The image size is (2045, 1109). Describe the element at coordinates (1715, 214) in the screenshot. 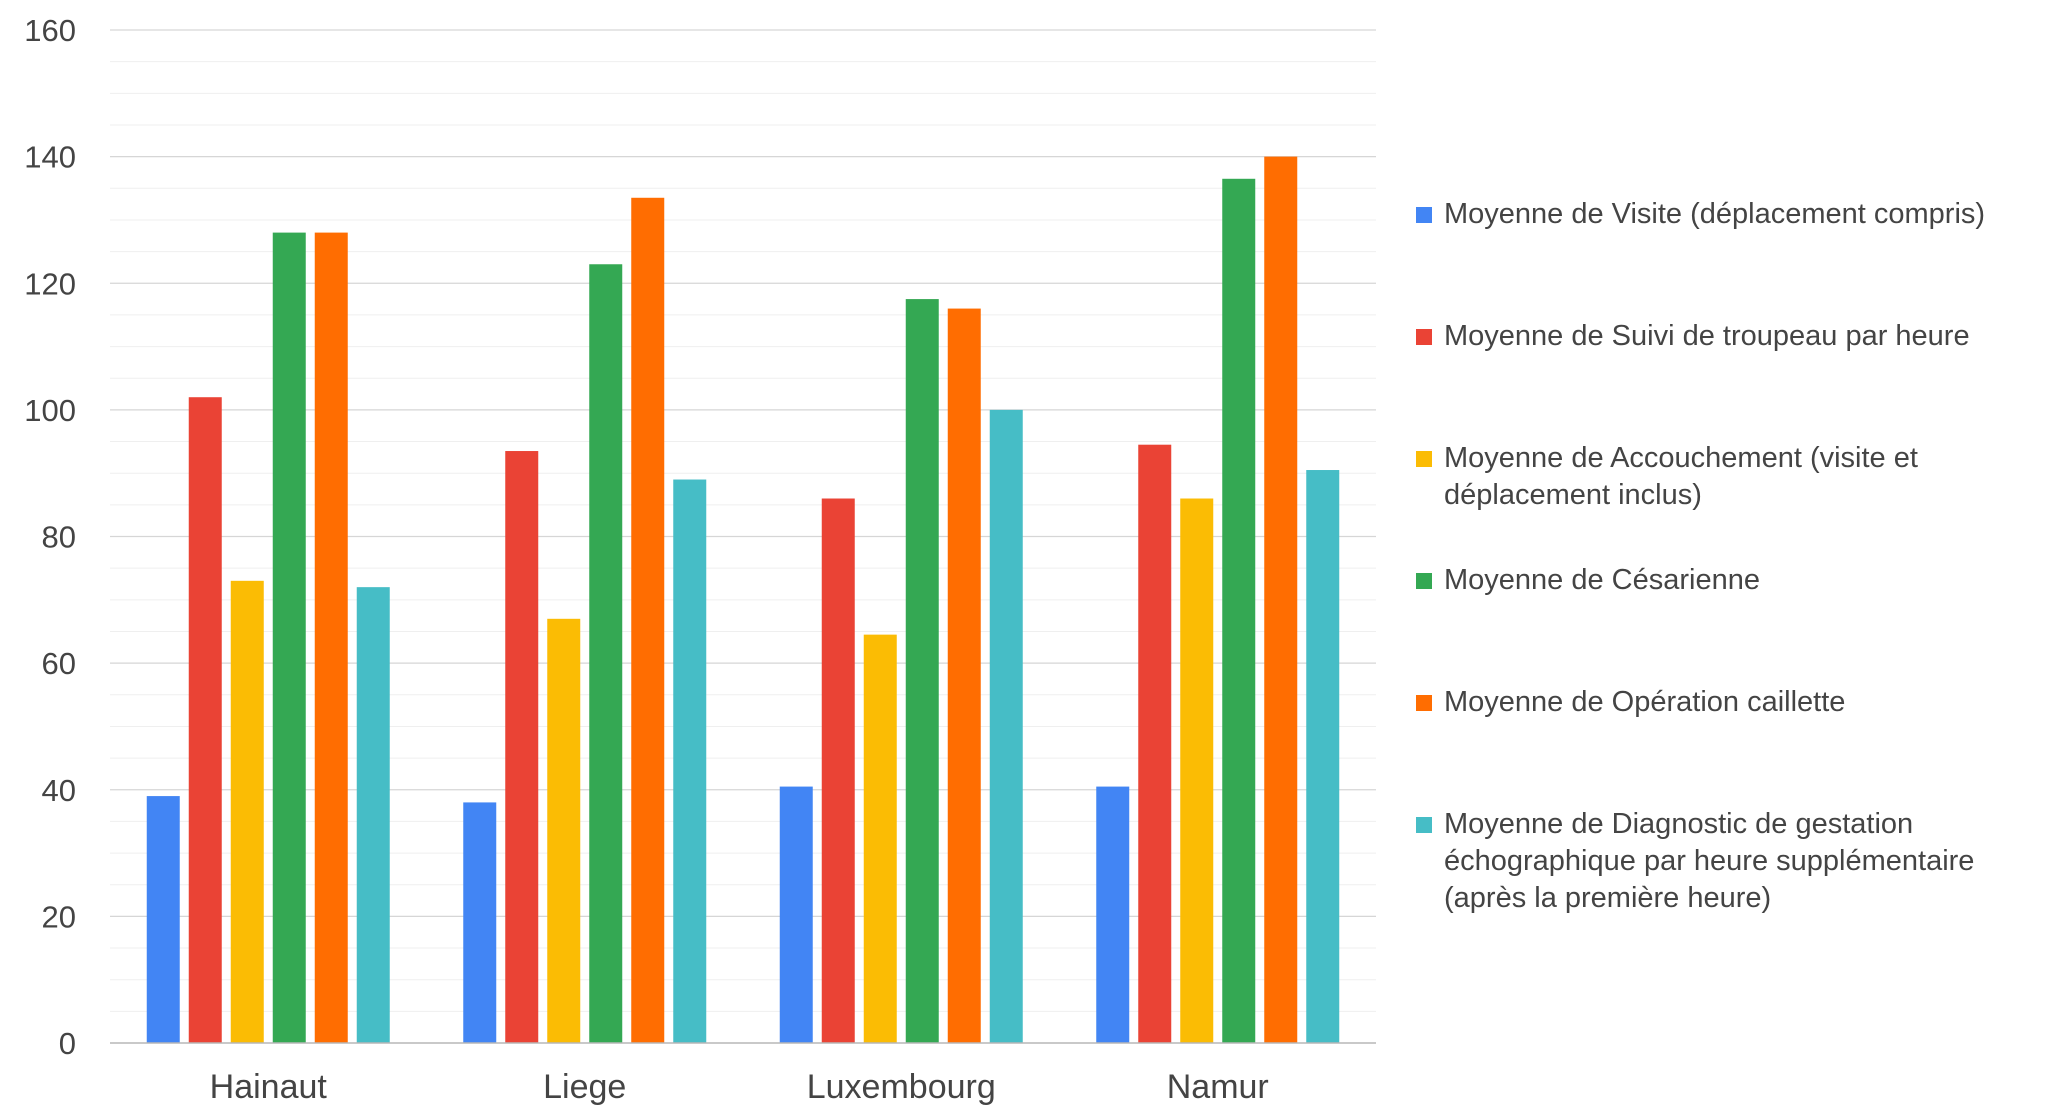

I see `legend-label: Moyenne de Visite (déplacement compris)` at that location.